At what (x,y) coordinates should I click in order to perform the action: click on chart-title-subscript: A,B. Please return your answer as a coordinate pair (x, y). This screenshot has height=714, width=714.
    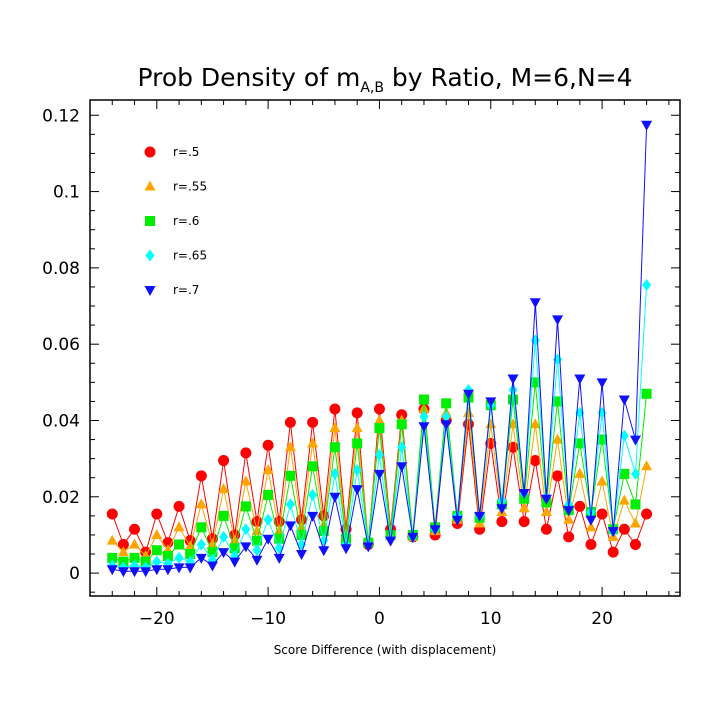
    Looking at the image, I should click on (372, 88).